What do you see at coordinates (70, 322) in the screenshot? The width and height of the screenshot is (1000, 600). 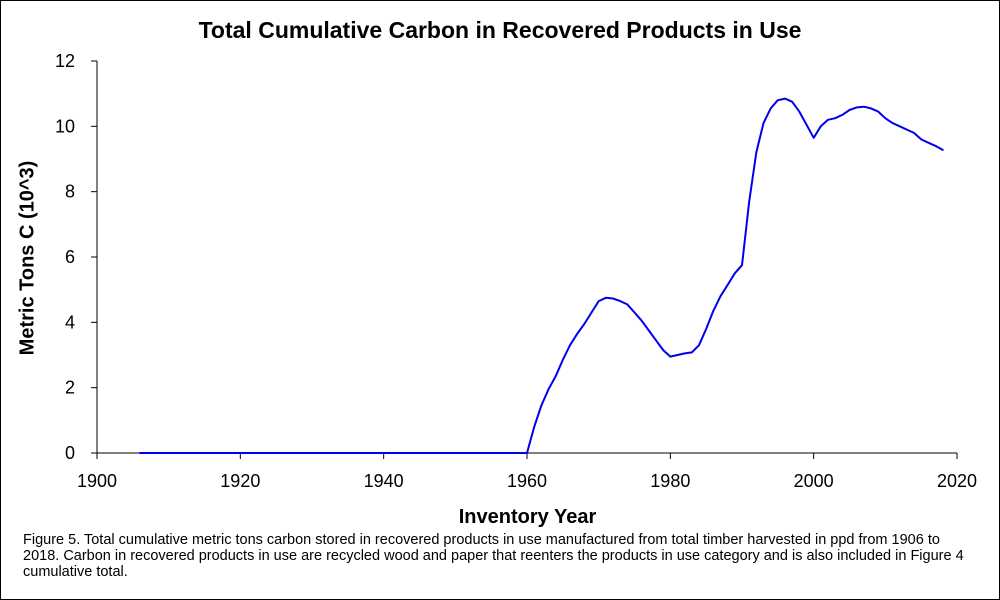 I see `y-tick-label: 4` at bounding box center [70, 322].